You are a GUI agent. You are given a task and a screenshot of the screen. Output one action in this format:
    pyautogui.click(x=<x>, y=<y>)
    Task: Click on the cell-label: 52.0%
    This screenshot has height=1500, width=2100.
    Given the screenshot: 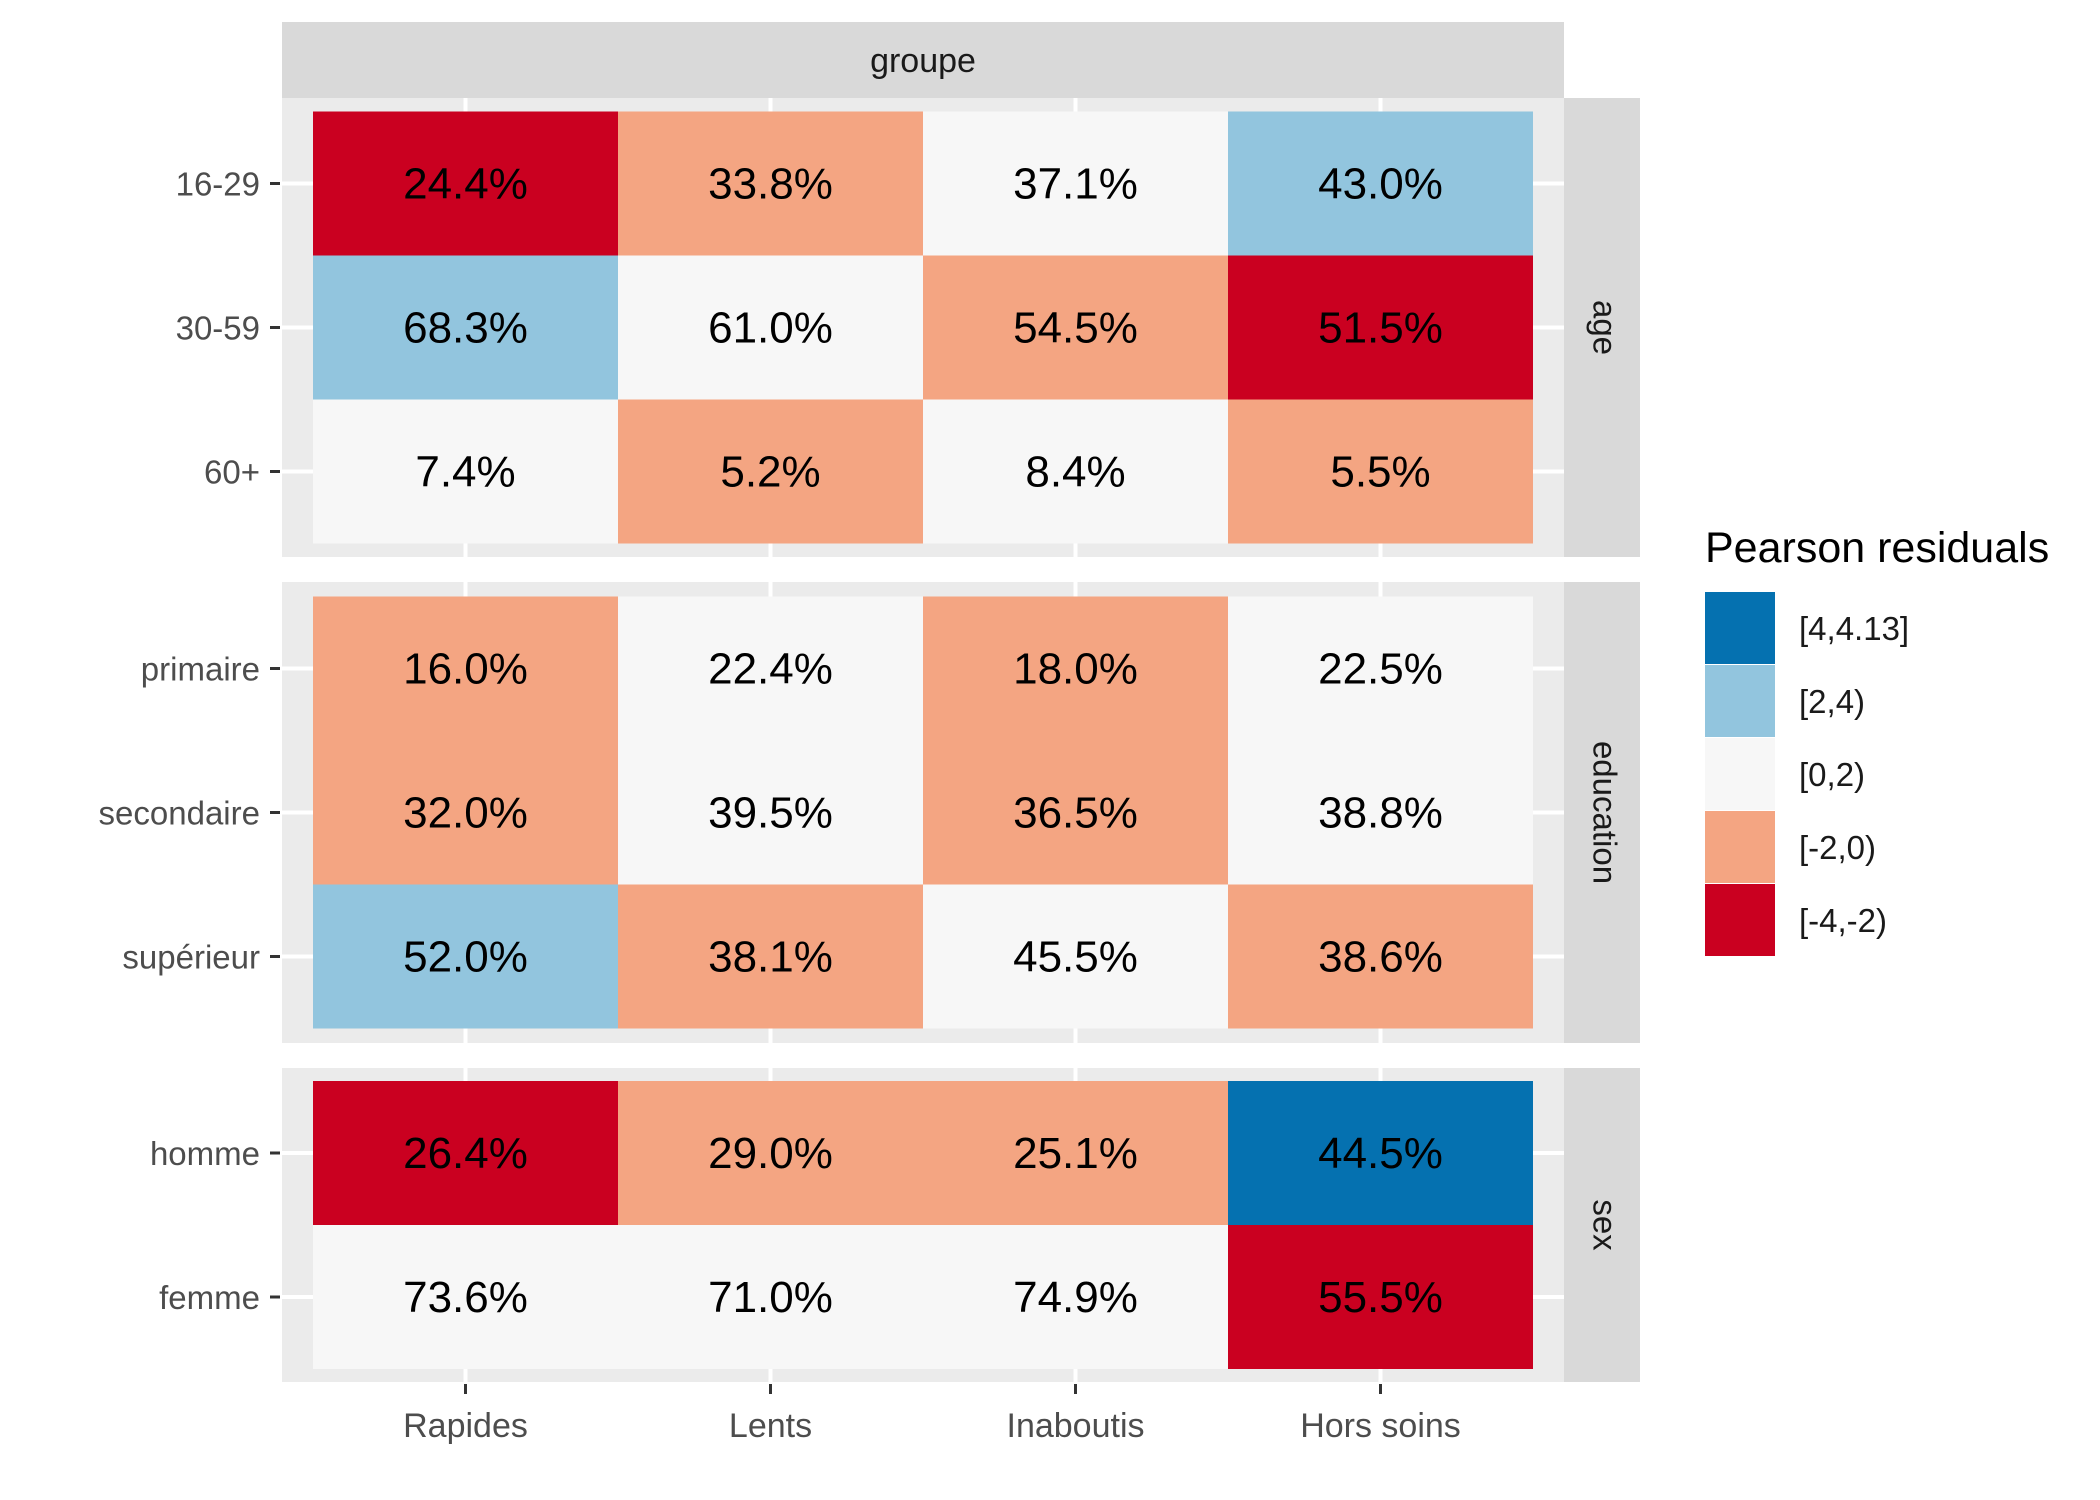 What is the action you would take?
    pyautogui.click(x=465, y=957)
    